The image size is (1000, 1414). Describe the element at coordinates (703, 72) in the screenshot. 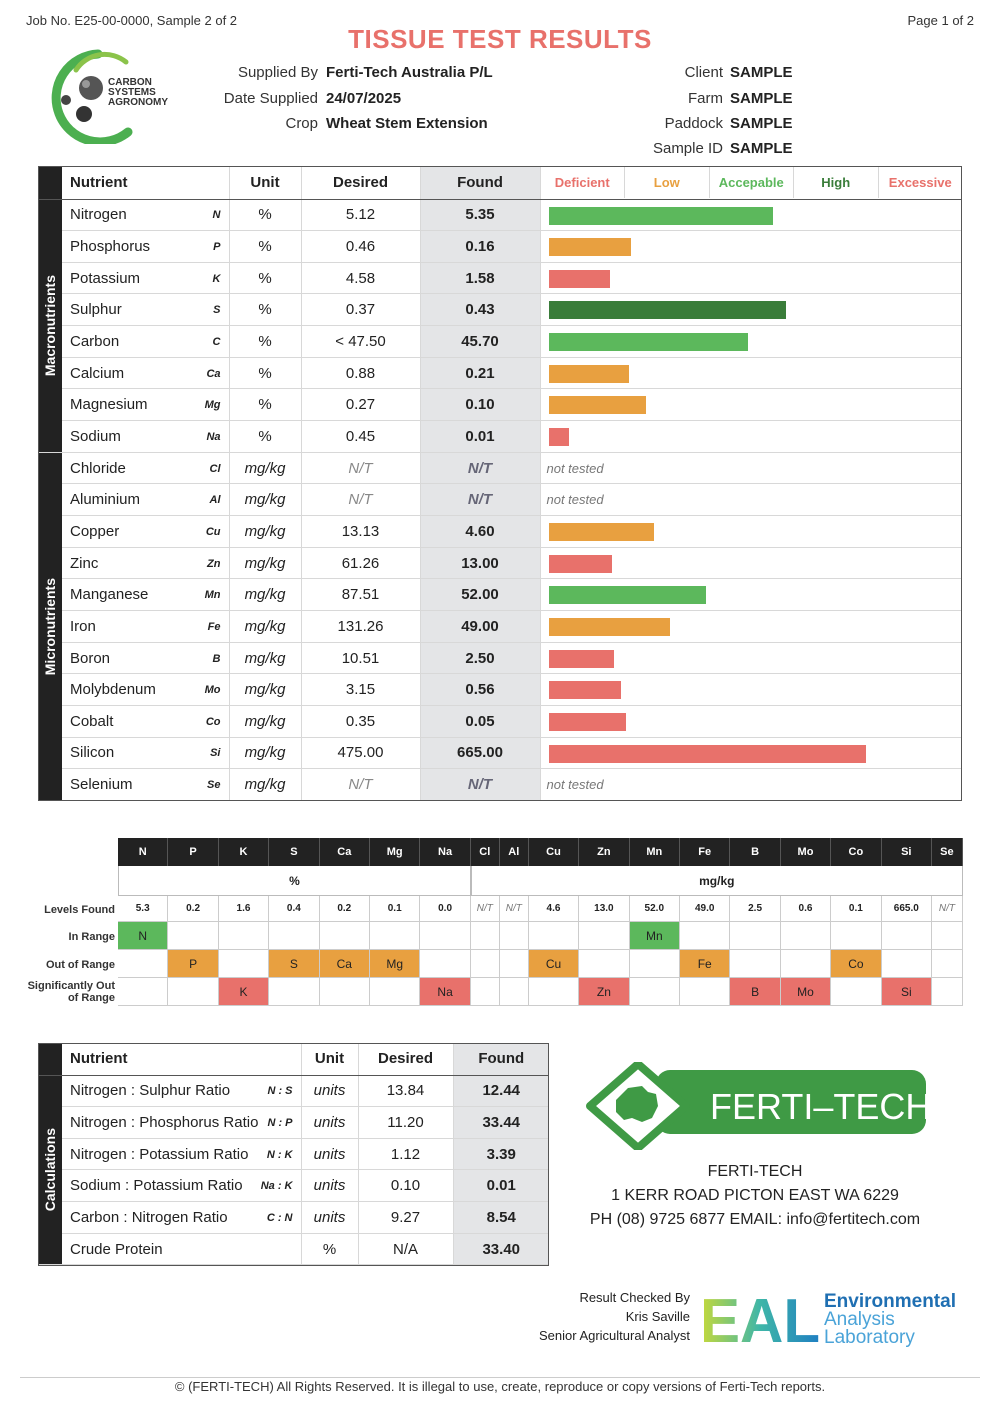

I see `client-label: Client` at that location.